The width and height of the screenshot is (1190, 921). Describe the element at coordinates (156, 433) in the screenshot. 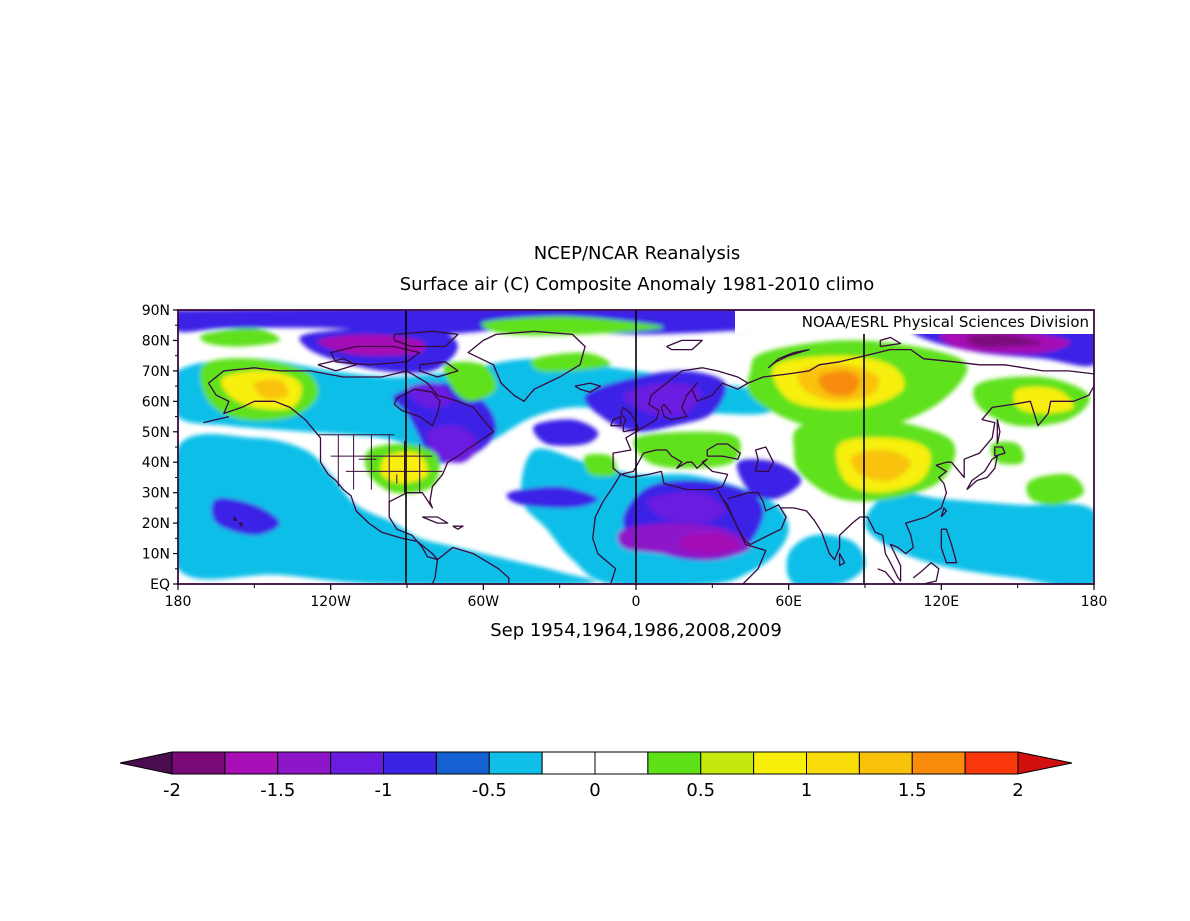

I see `lat-tick-label: 50N` at that location.